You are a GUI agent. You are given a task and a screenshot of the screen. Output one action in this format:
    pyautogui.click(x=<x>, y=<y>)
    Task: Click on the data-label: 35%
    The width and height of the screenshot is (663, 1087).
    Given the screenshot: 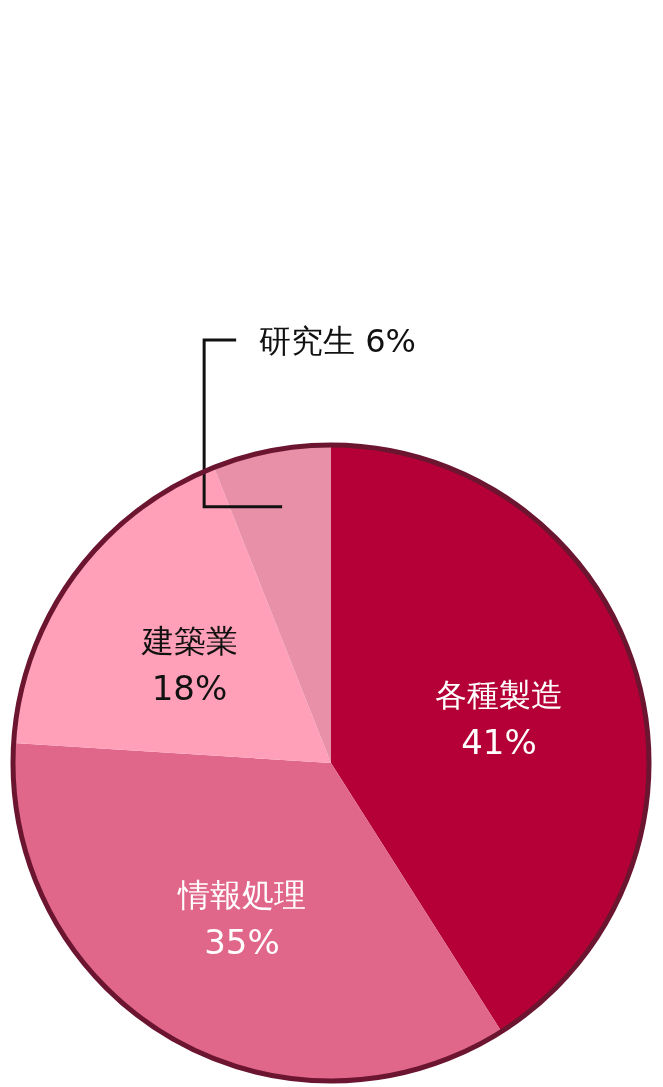 What is the action you would take?
    pyautogui.click(x=242, y=941)
    